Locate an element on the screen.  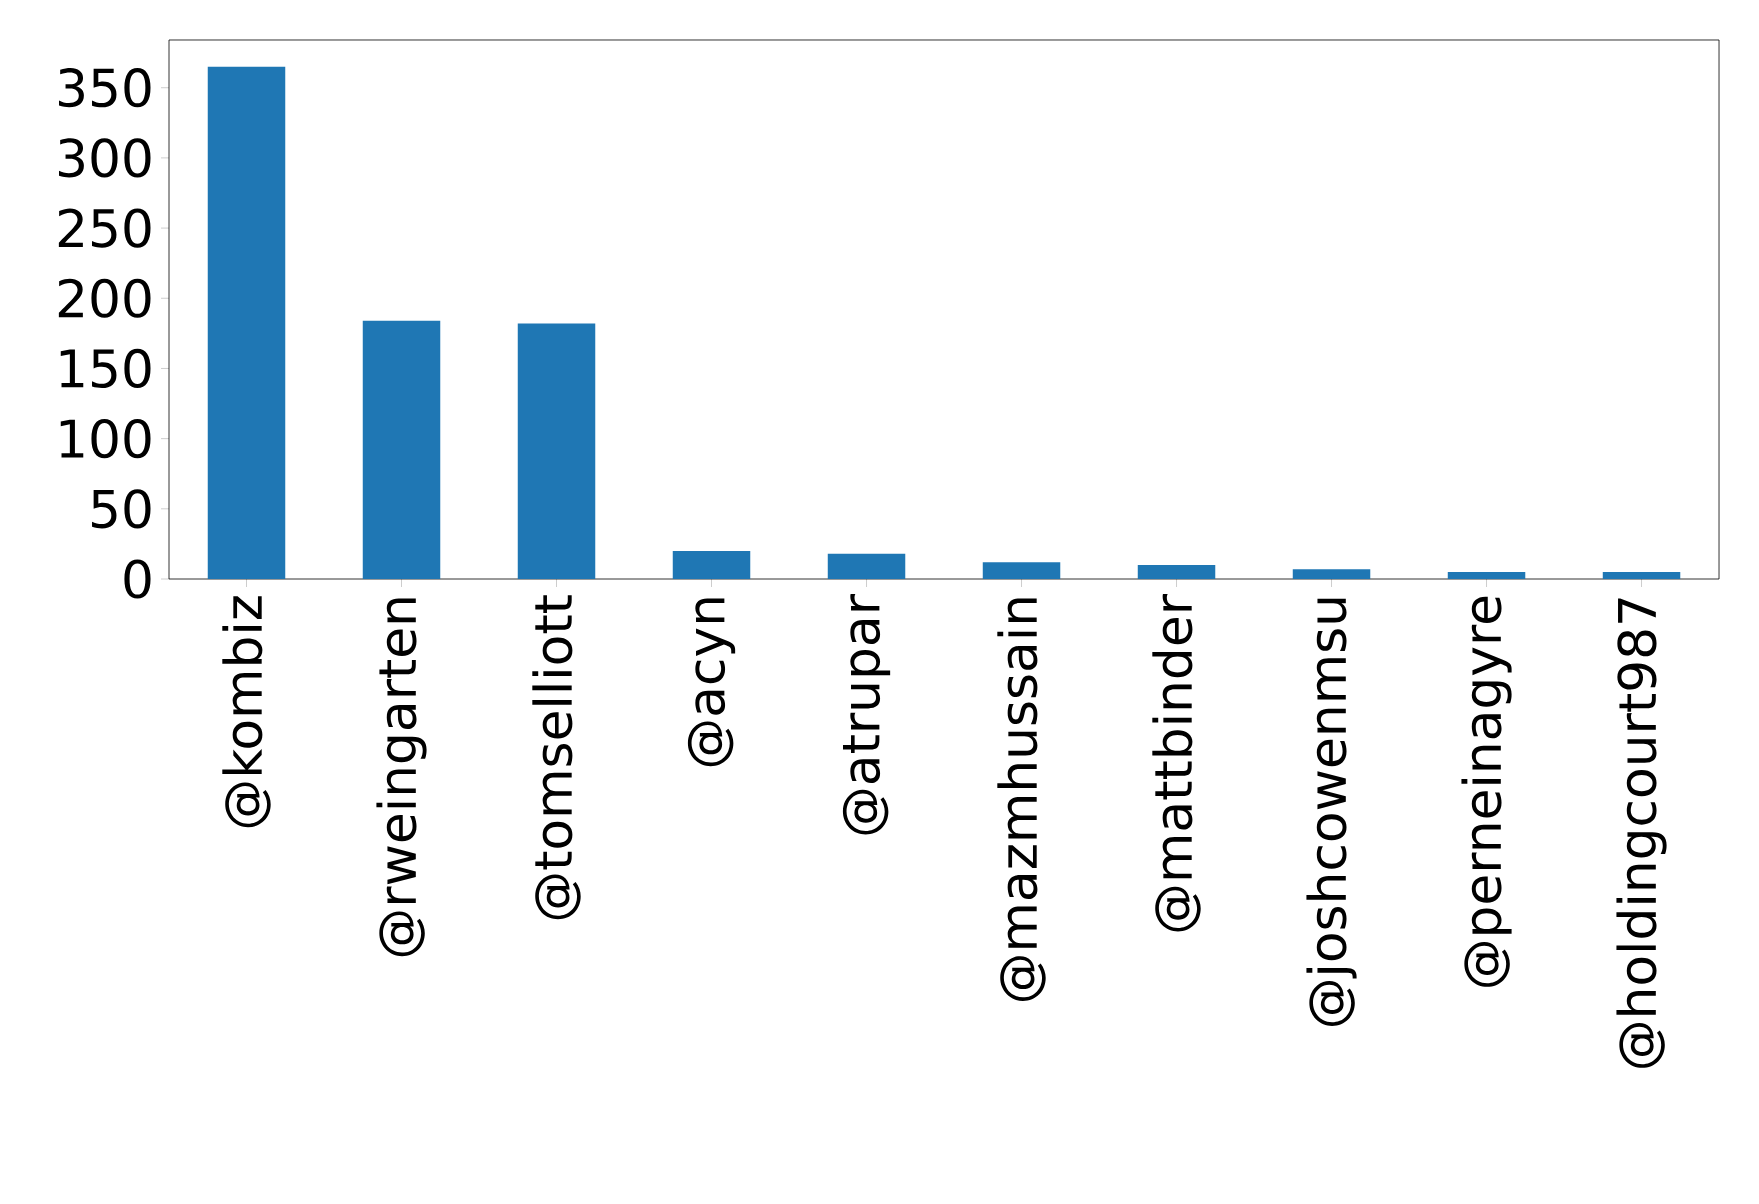
y-tick-label: 250 is located at coordinates (104, 228).